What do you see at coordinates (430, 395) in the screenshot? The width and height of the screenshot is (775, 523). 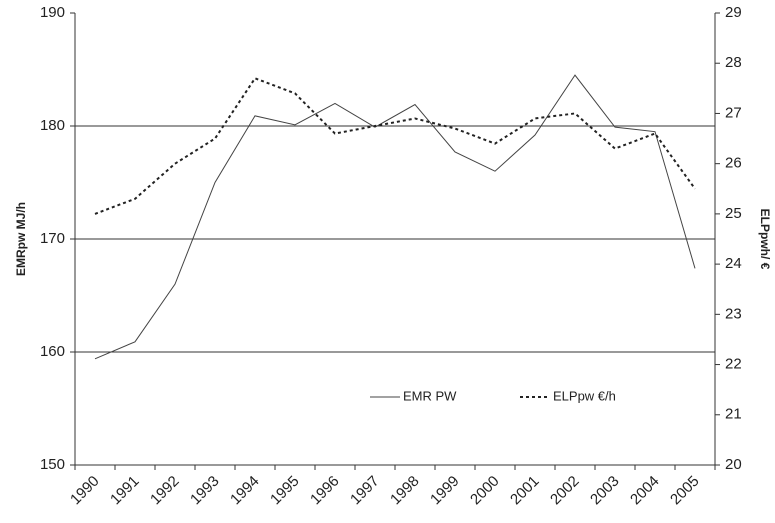 I see `legend-label: EMR PW` at bounding box center [430, 395].